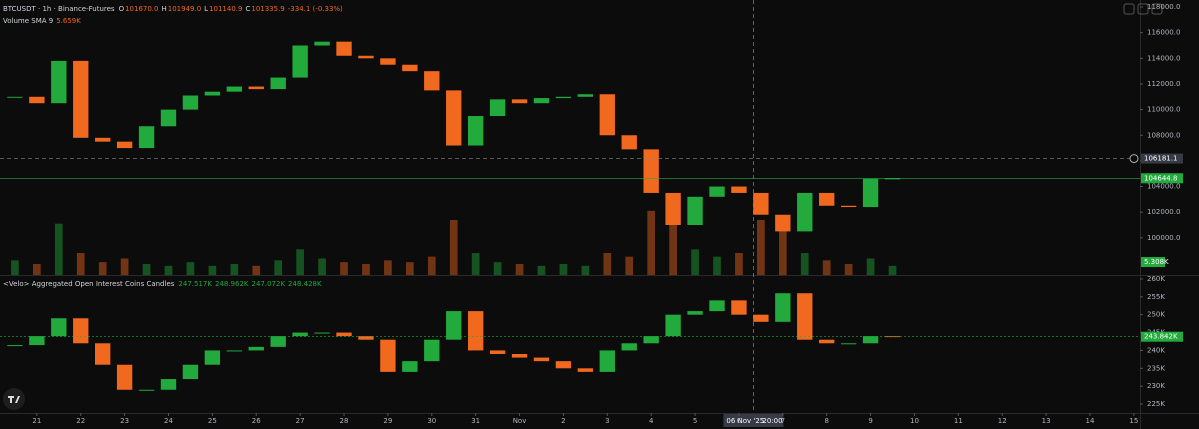  Describe the element at coordinates (1163, 7) in the screenshot. I see `y-tick-label: 118000.0` at that location.